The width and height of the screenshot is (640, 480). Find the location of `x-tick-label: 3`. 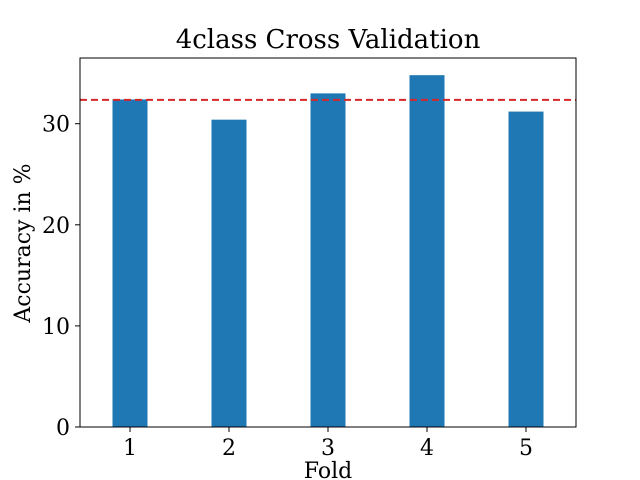

x-tick-label: 3 is located at coordinates (328, 448).